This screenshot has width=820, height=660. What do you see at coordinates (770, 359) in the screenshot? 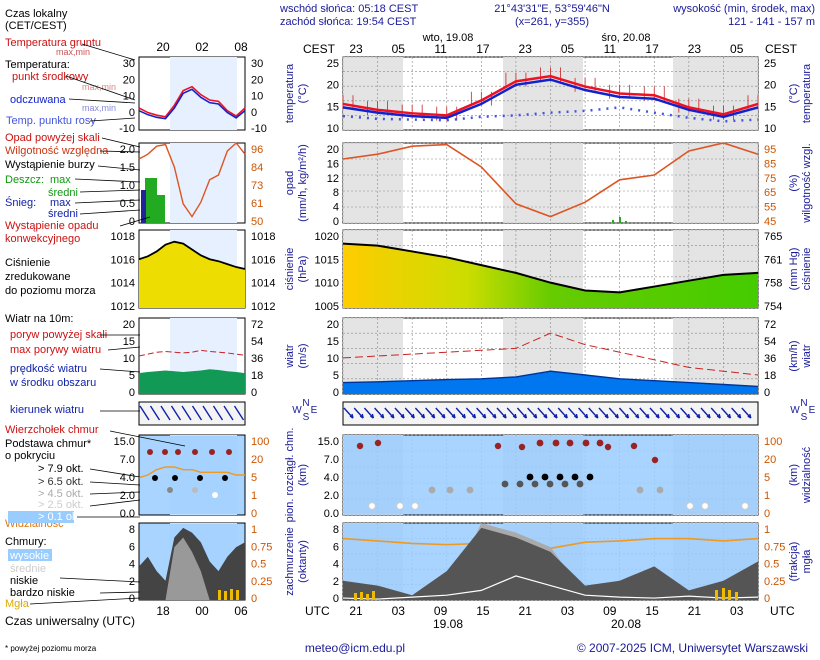
I see `y-tick-right: 36` at bounding box center [770, 359].